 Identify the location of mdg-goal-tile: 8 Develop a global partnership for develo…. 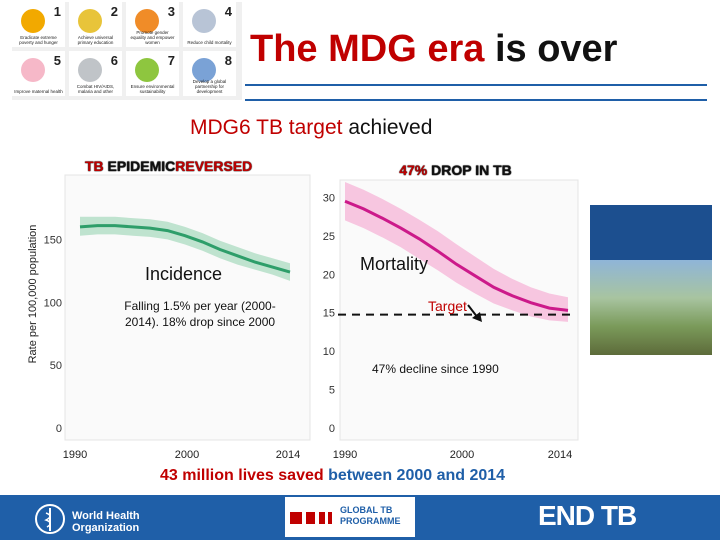
(209, 73).